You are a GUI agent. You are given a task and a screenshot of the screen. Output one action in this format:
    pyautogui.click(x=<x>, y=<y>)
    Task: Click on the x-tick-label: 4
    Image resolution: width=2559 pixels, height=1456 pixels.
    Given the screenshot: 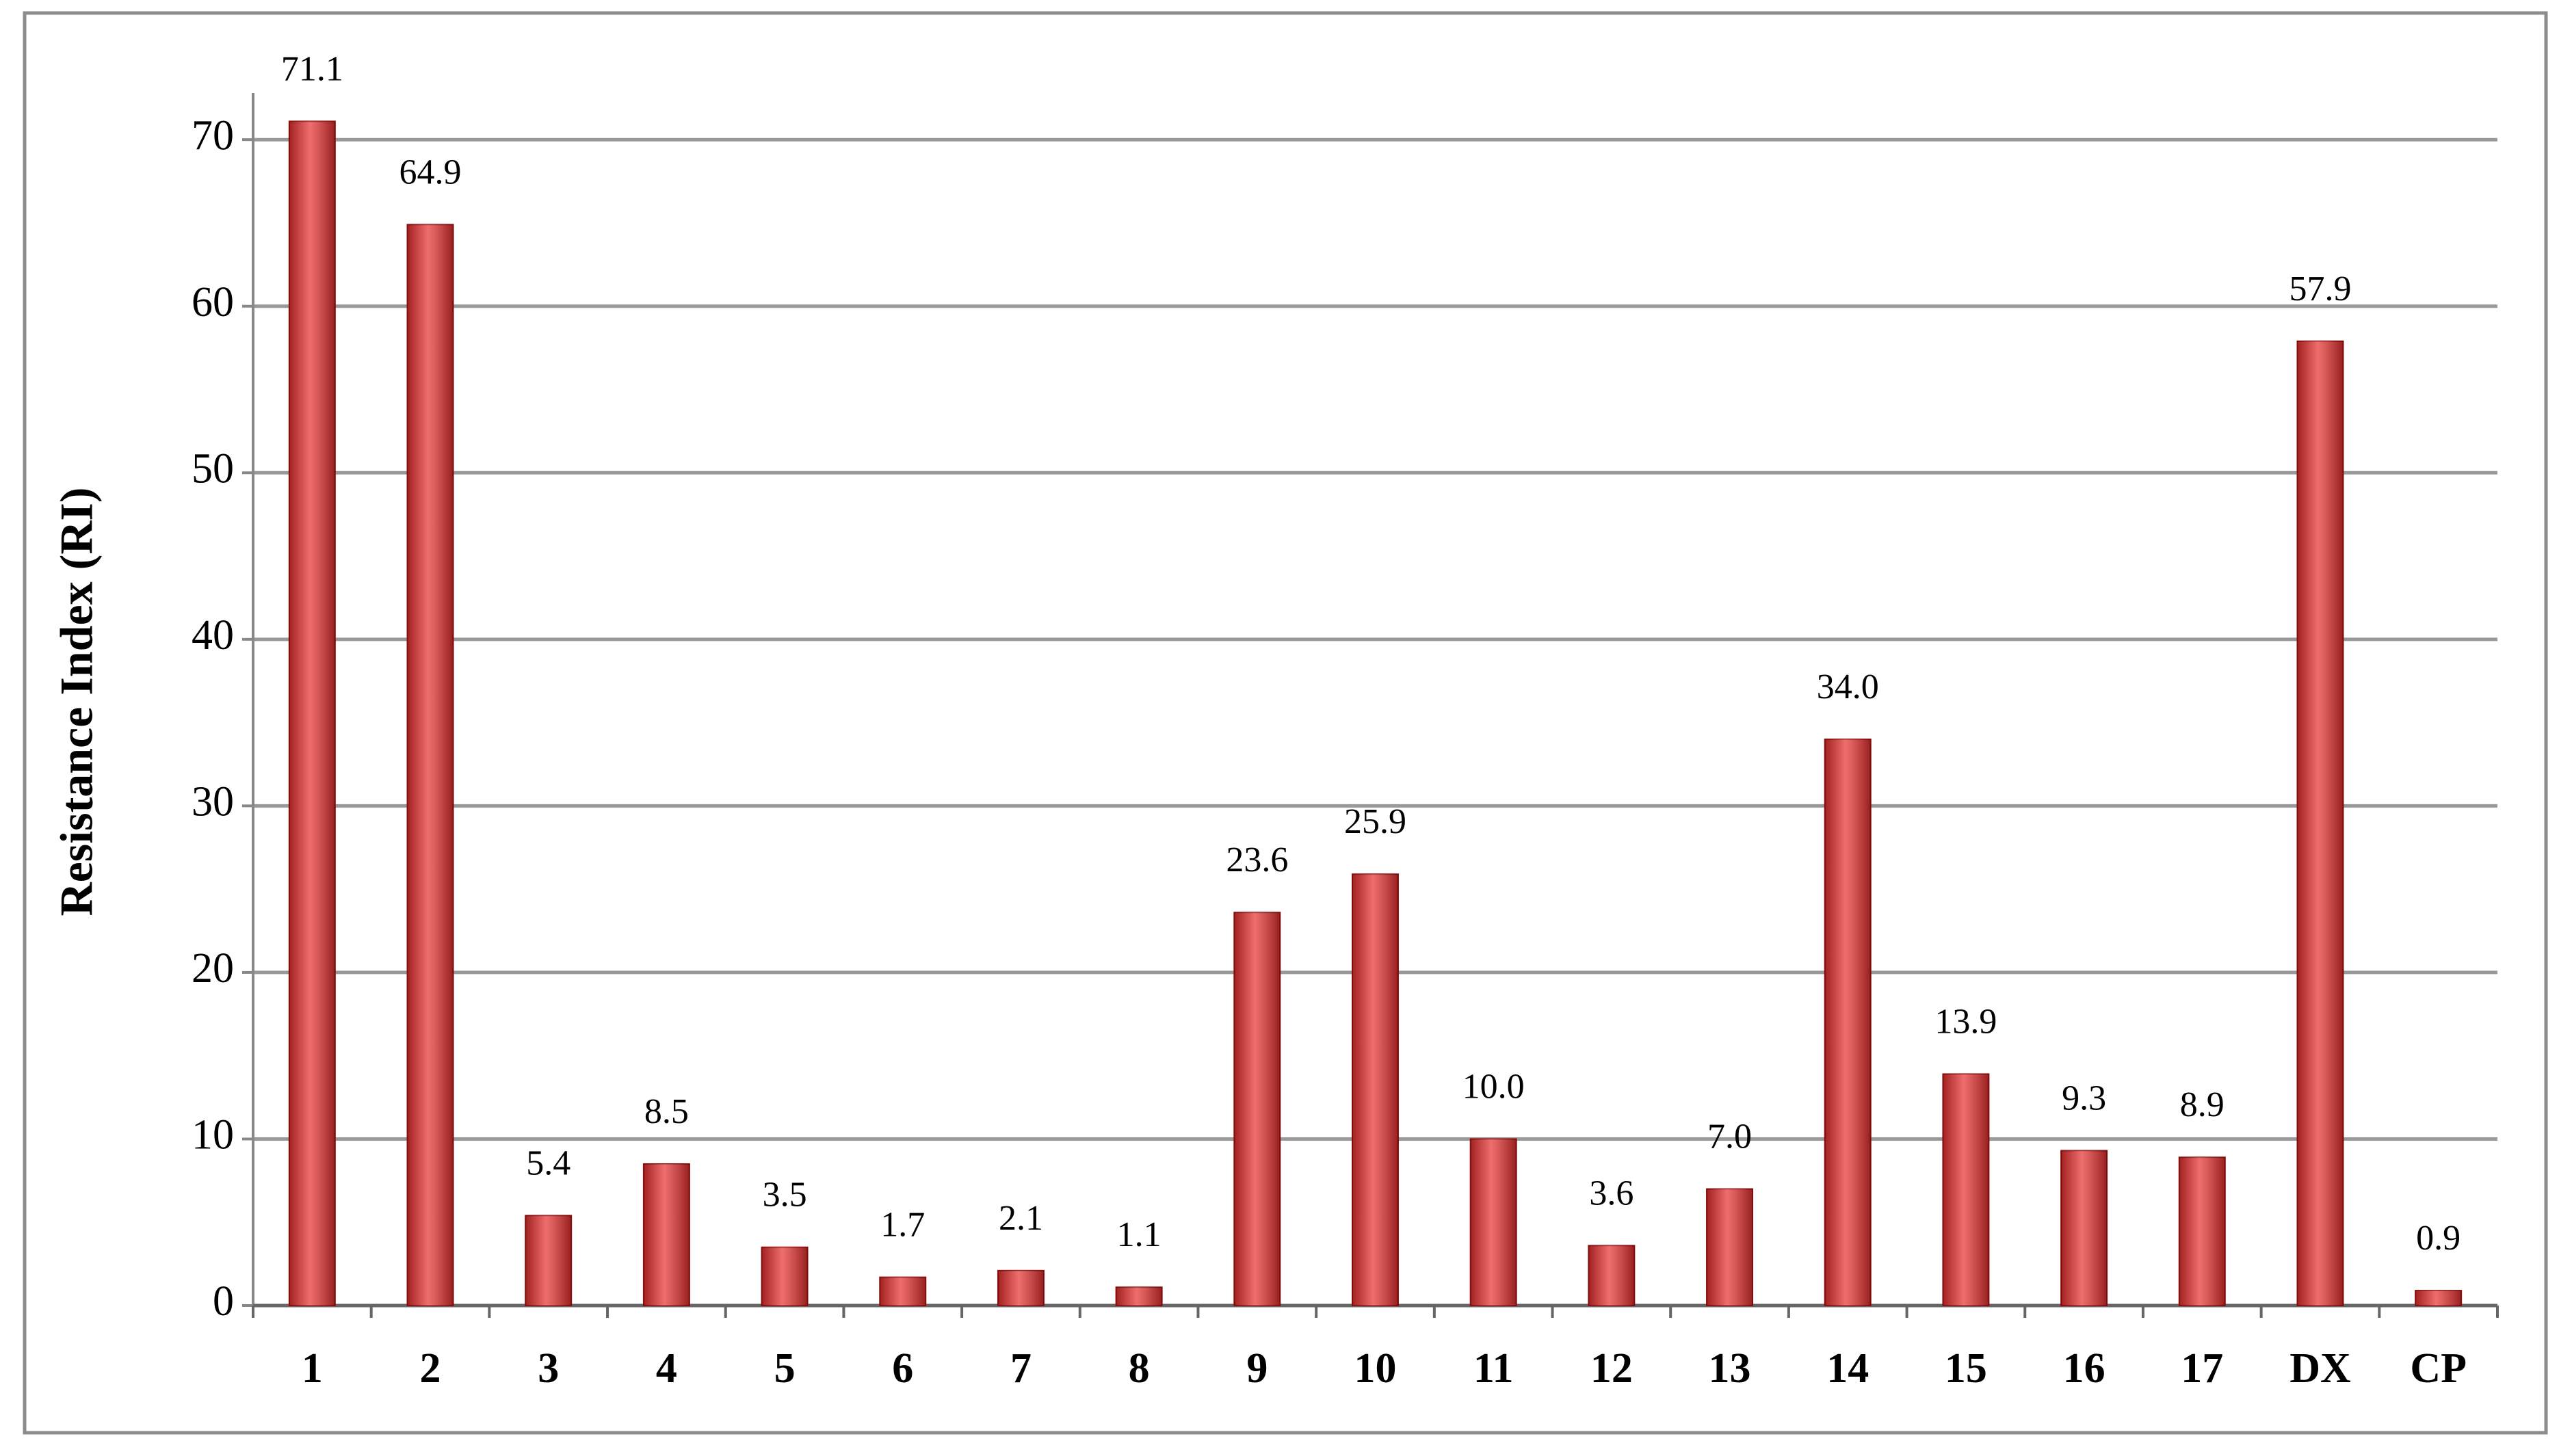 What is the action you would take?
    pyautogui.click(x=667, y=1368)
    